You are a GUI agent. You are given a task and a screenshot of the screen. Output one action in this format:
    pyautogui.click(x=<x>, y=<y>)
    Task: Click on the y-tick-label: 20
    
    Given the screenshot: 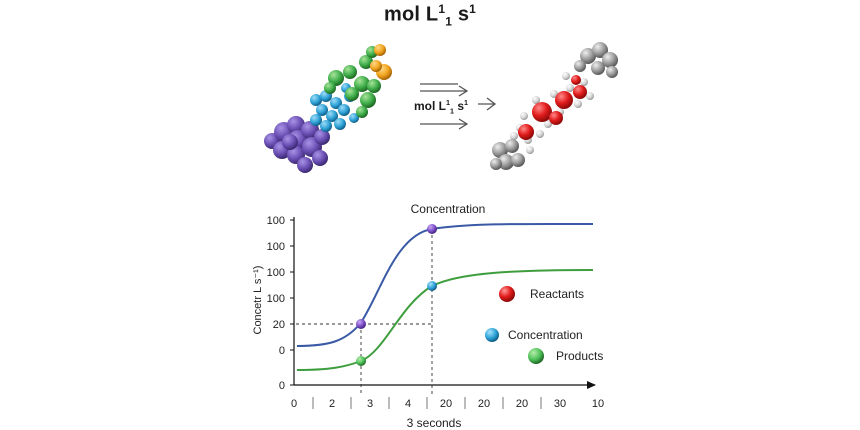 What is the action you would take?
    pyautogui.click(x=279, y=325)
    